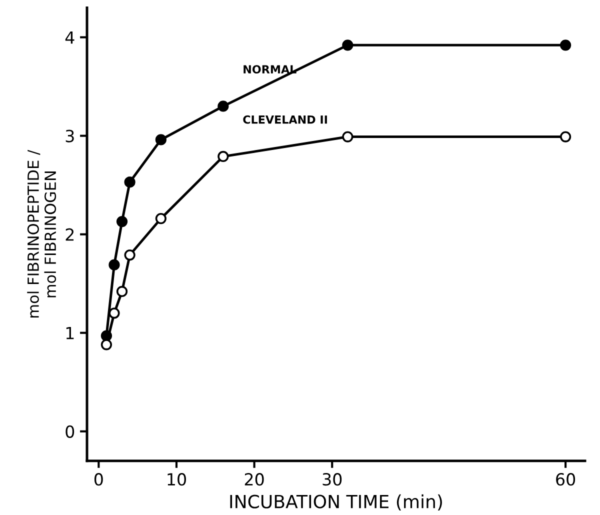  What do you see at coordinates (336, 502) in the screenshot?
I see `x-axis-title: INCUBATION TIME (min)` at bounding box center [336, 502].